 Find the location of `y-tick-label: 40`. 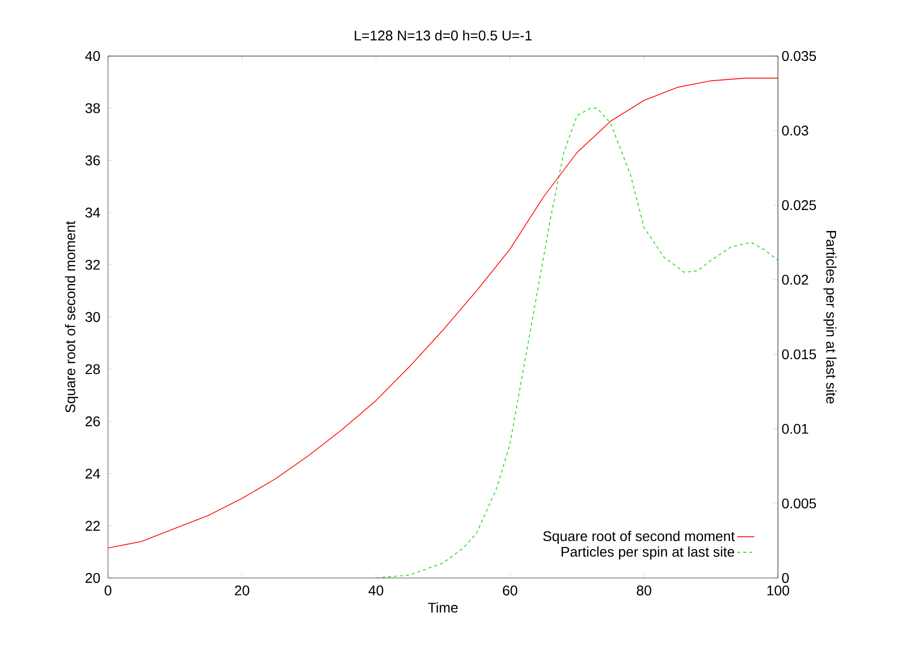

y-tick-label: 40 is located at coordinates (92, 56).